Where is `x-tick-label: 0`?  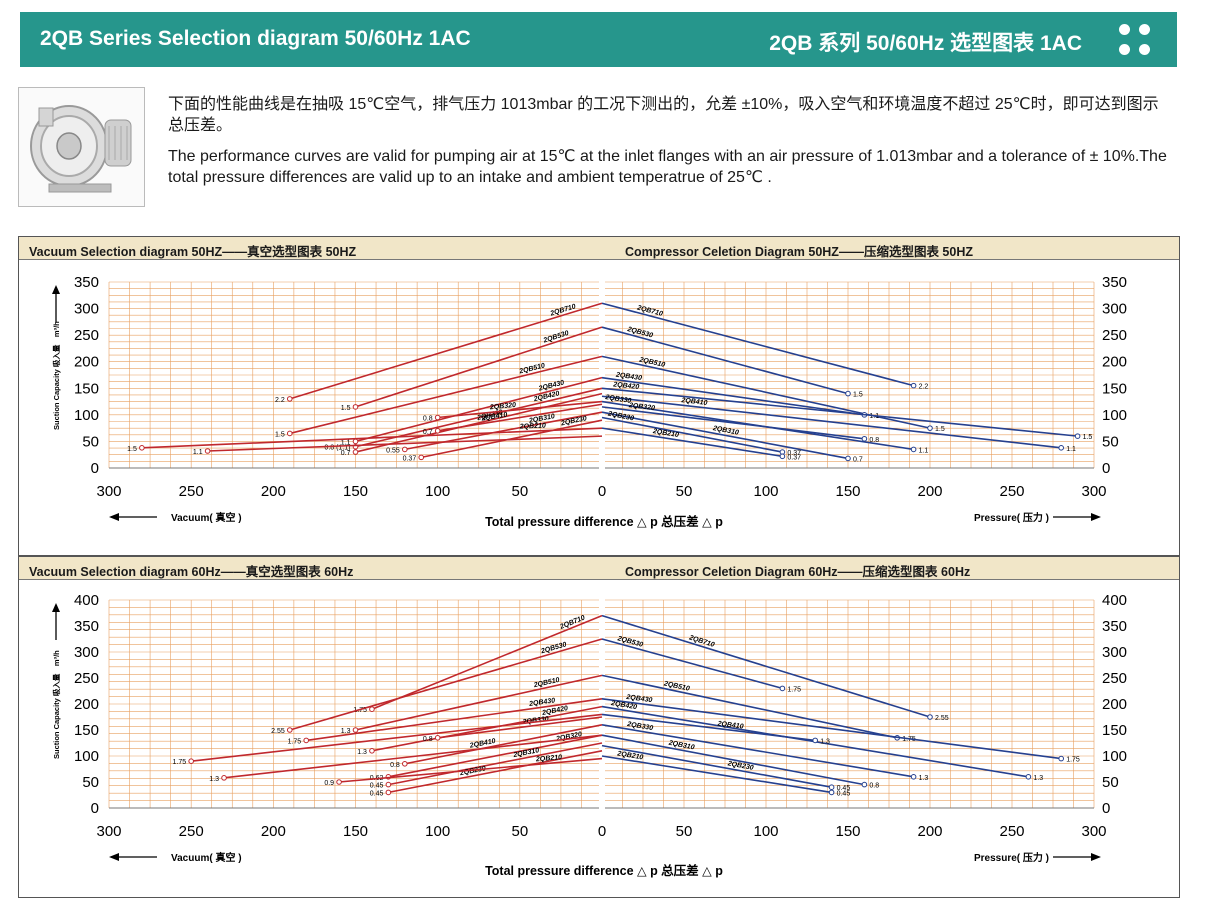
x-tick-label: 0 is located at coordinates (602, 491).